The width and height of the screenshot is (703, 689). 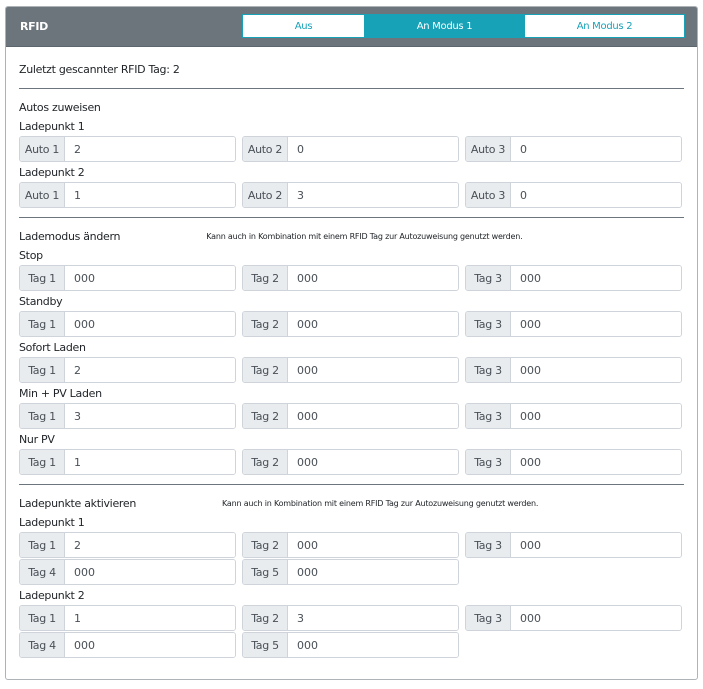 I want to click on input-group: Tag 4, so click(x=127, y=572).